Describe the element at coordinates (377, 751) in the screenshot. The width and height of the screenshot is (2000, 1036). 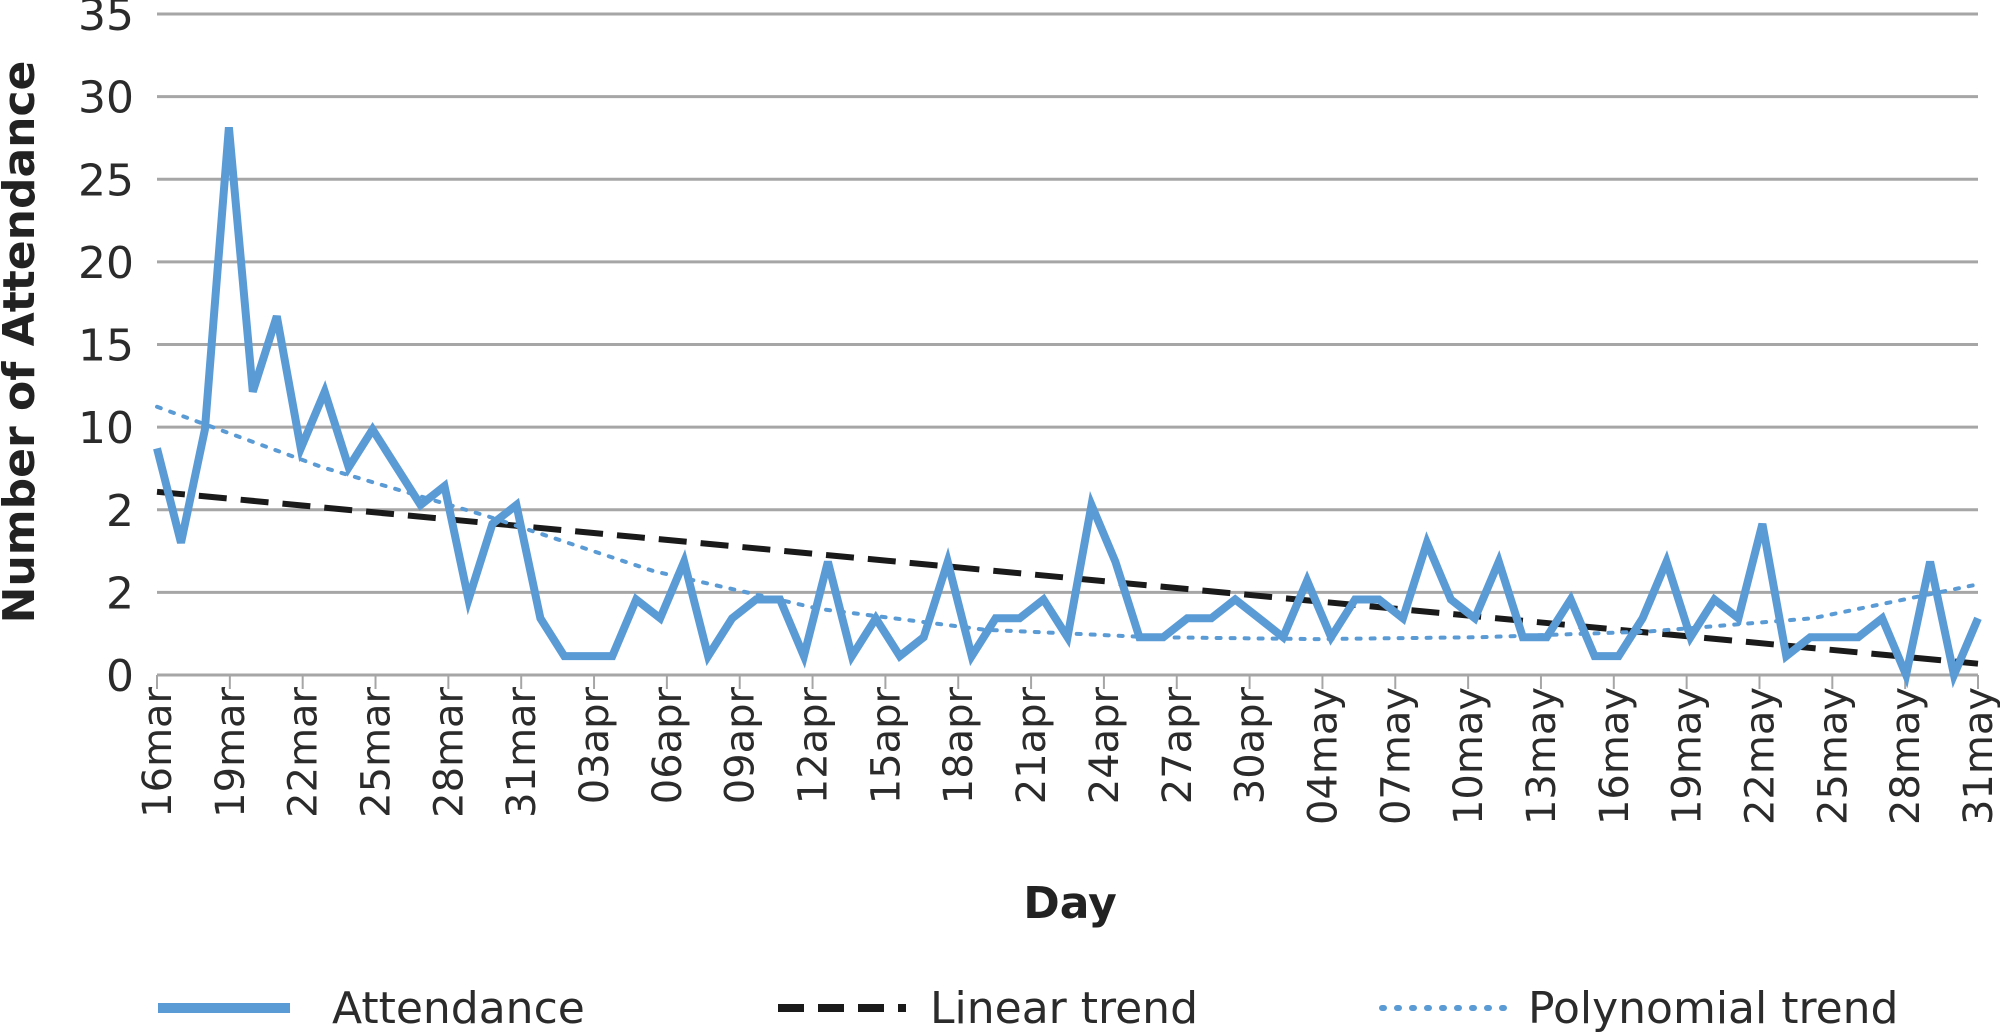
I see `x-tick-label: 25mar` at that location.